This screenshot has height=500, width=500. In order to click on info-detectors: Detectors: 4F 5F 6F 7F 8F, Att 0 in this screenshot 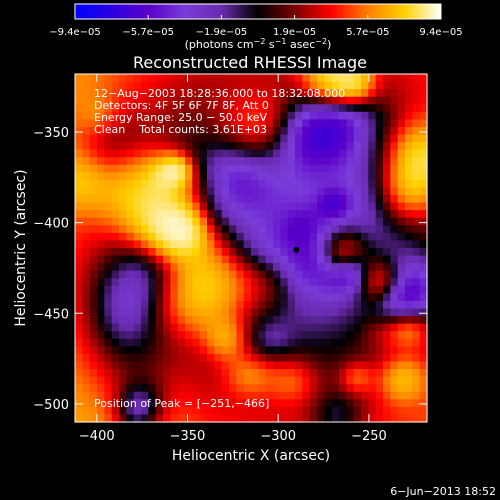, I will do `click(181, 105)`.